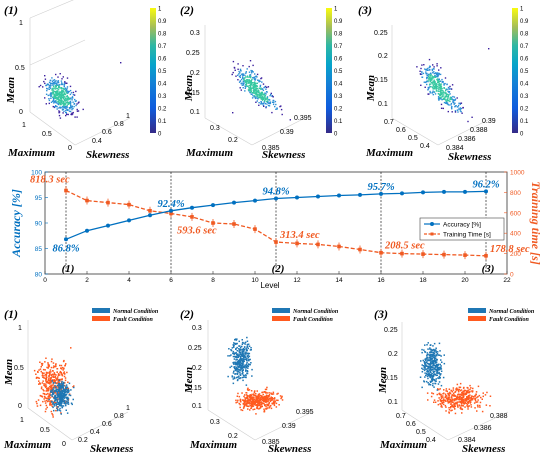  Describe the element at coordinates (11, 10) in the screenshot. I see `panel-label: (1)` at that location.